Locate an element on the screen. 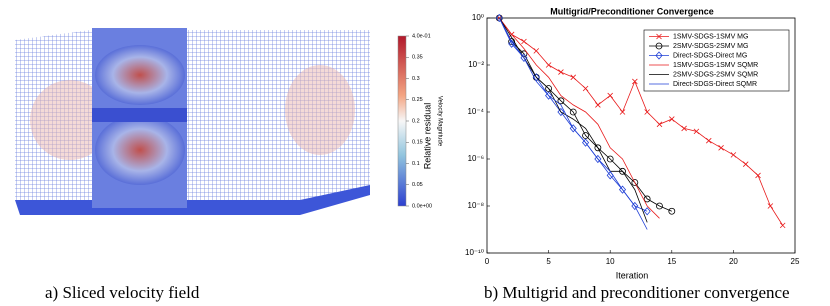 The width and height of the screenshot is (830, 306). x-tick-label: 20 is located at coordinates (733, 261).